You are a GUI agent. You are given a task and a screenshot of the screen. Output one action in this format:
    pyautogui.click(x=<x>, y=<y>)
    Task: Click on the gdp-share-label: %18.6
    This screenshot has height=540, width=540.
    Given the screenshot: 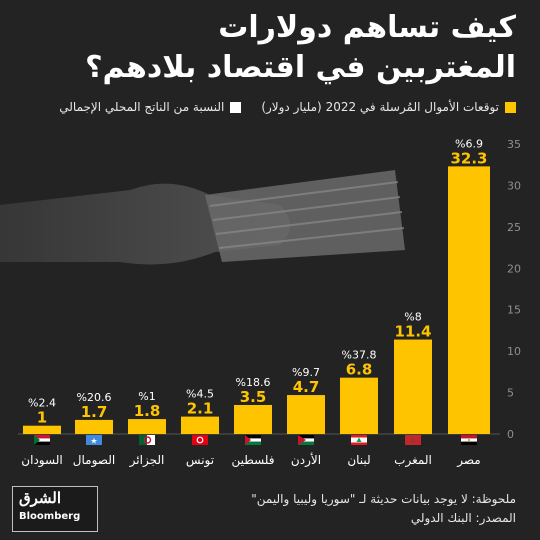 What is the action you would take?
    pyautogui.click(x=253, y=382)
    